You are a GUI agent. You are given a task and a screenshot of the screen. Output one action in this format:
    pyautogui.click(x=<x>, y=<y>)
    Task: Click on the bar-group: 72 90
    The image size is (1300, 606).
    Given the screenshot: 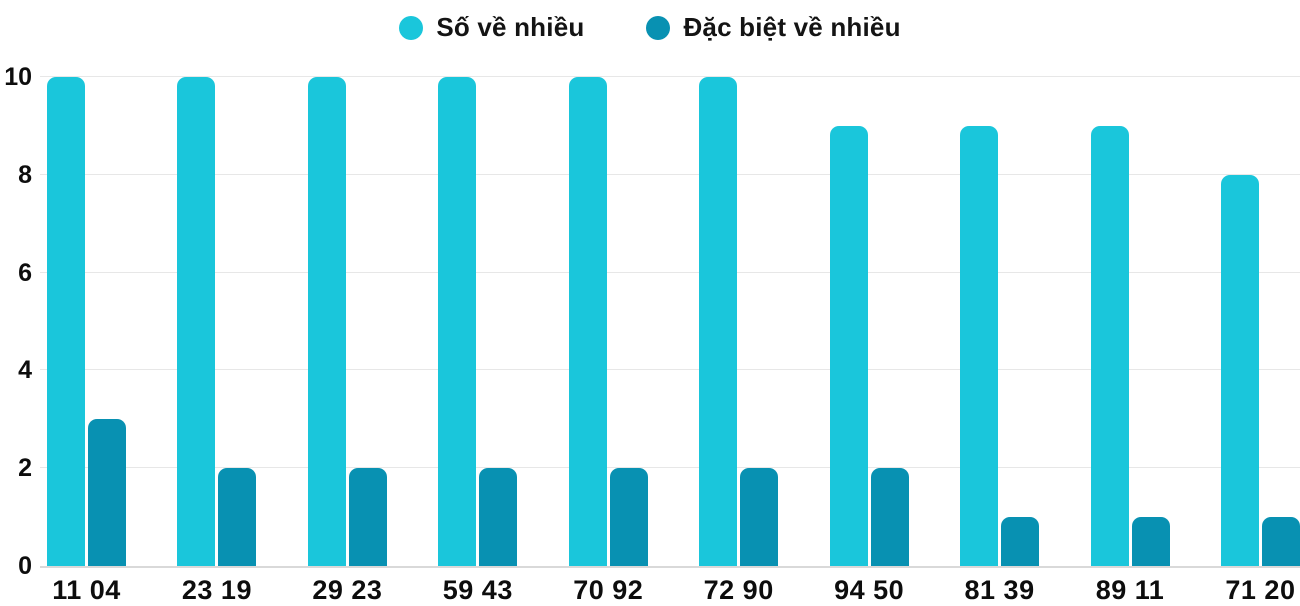 What is the action you would take?
    pyautogui.click(x=739, y=341)
    